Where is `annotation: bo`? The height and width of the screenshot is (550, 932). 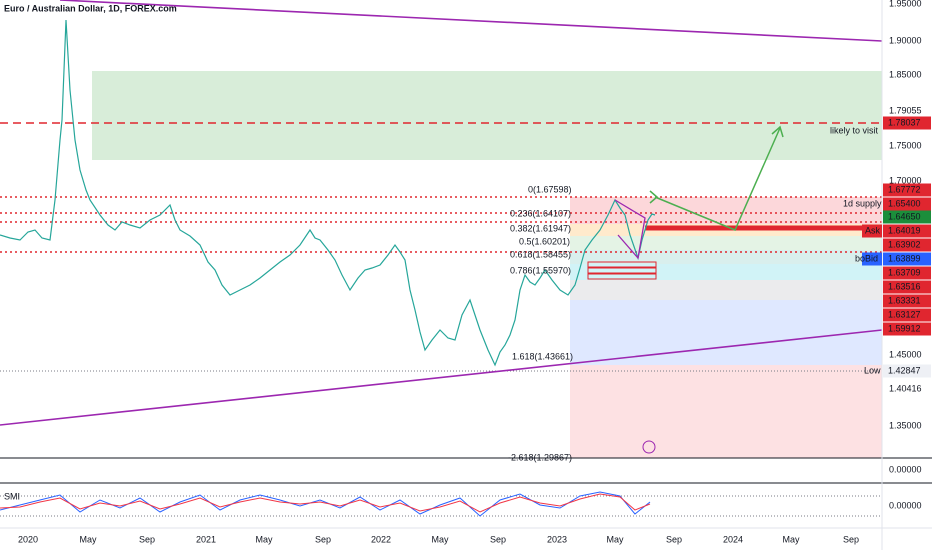
annotation: bo is located at coordinates (860, 258).